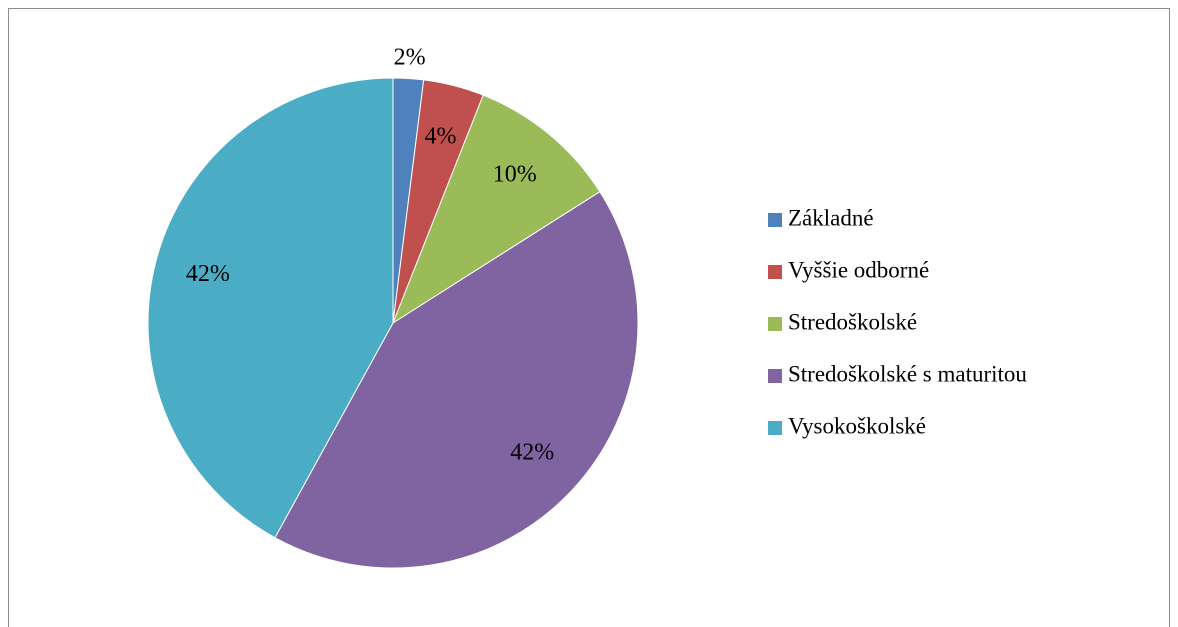  I want to click on legend-label: Stredoškolské, so click(852, 321).